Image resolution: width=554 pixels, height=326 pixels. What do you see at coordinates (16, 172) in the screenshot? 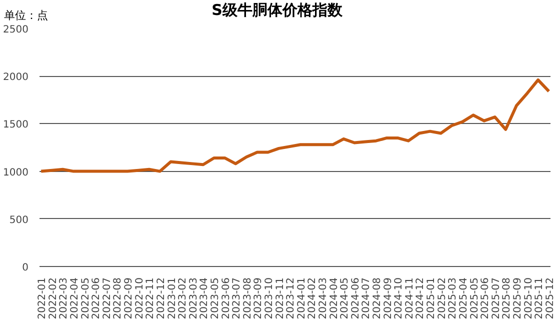
I see `y-tick-label: 1000` at bounding box center [16, 172].